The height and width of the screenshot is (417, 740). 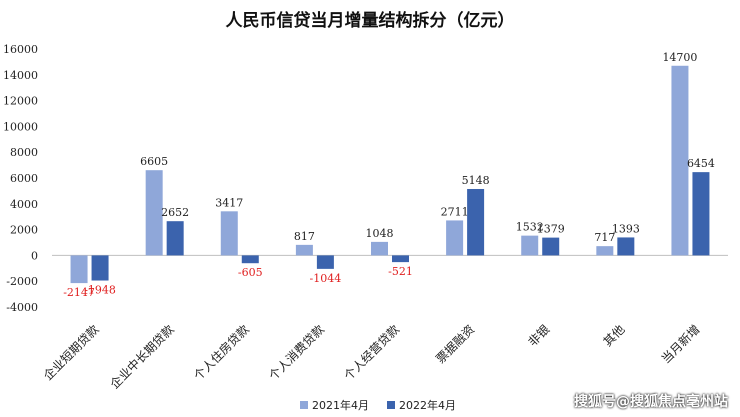 I want to click on category-label: 个人住房贷款, so click(x=221, y=353).